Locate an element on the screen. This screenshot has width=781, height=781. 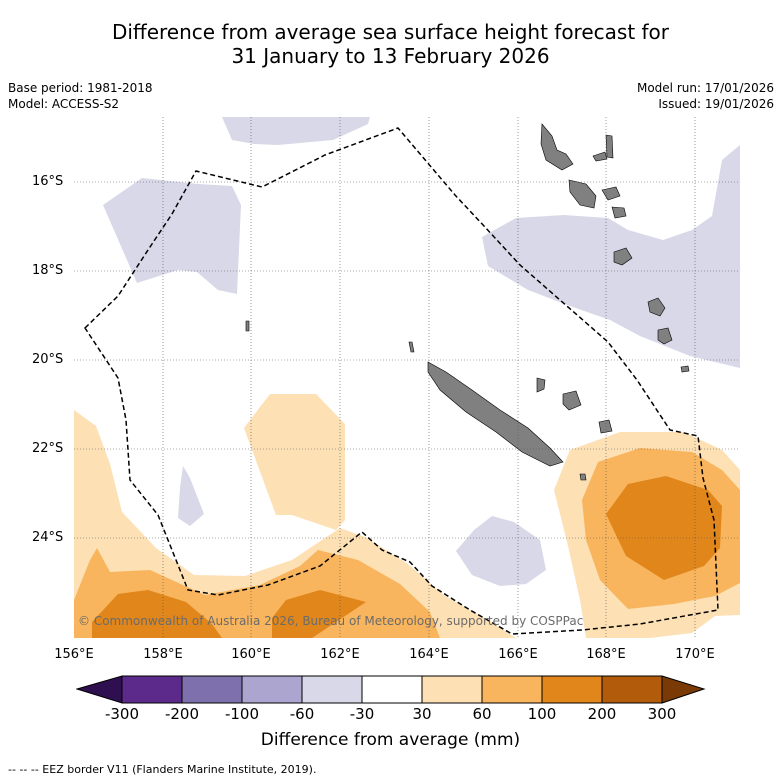
colorbar-tick: -200 is located at coordinates (182, 714).